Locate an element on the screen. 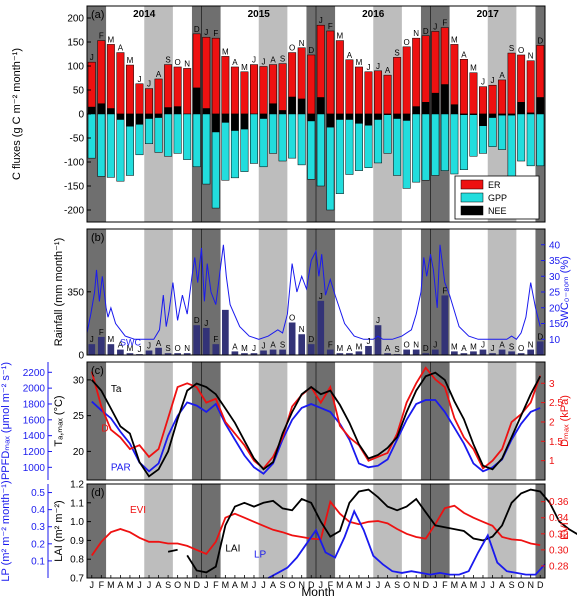  ppfd-axis-tick-label: 1000 is located at coordinates (34, 468).